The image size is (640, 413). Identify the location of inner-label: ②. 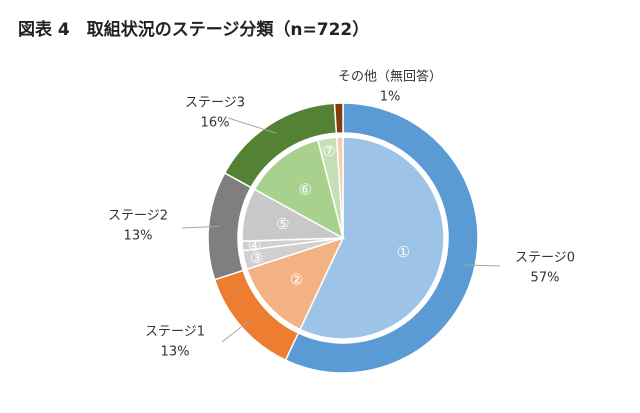
(296, 279).